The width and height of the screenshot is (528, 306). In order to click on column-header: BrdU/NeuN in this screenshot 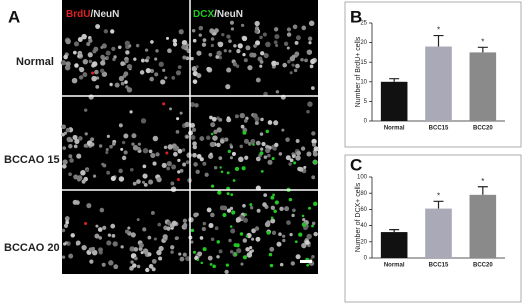, I will do `click(92, 14)`.